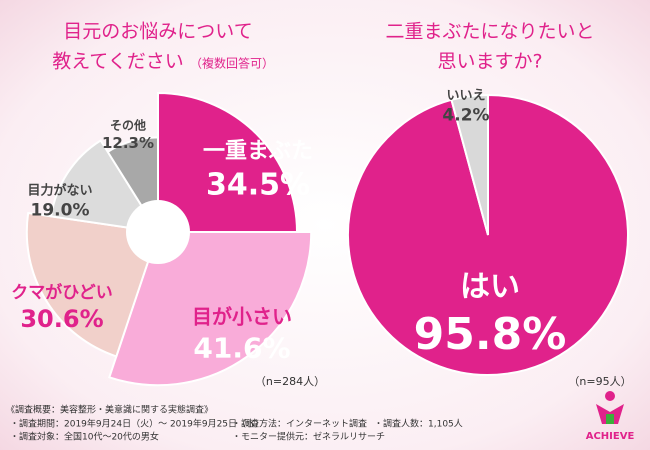  Describe the element at coordinates (258, 185) in the screenshot. I see `value-label: 34.5%` at that location.